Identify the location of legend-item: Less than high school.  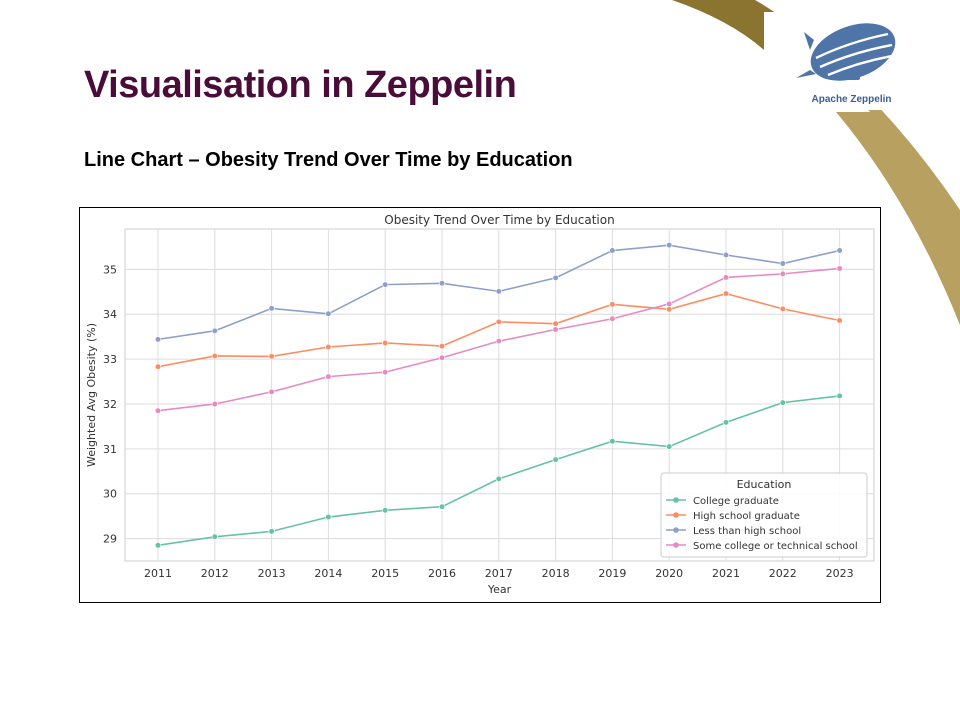
(733, 531).